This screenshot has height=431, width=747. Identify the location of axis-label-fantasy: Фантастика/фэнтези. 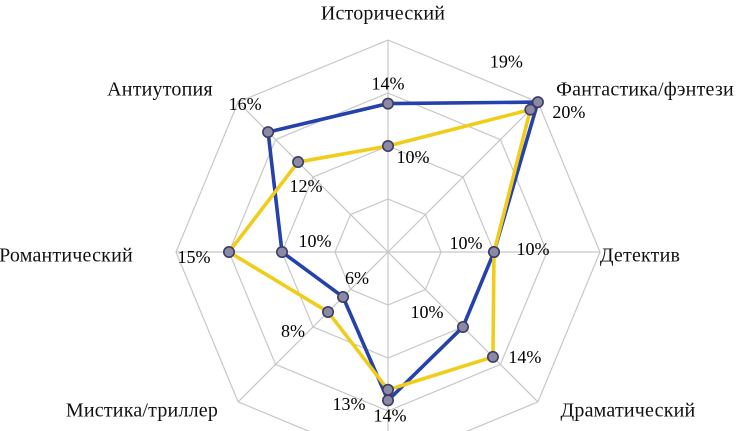
(645, 89).